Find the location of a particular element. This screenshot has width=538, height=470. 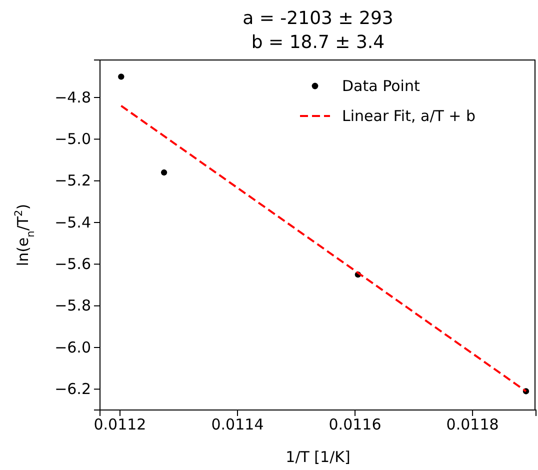

legend-label: Linear Fit, a/T + b is located at coordinates (409, 116).